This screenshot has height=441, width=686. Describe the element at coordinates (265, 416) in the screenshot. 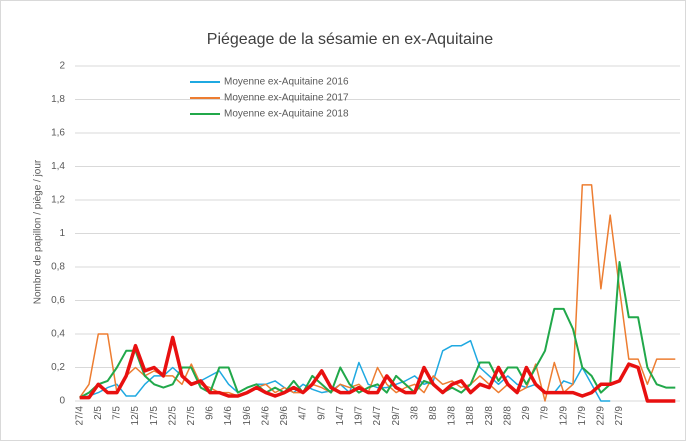

I see `x-tick-label: 24/6` at that location.